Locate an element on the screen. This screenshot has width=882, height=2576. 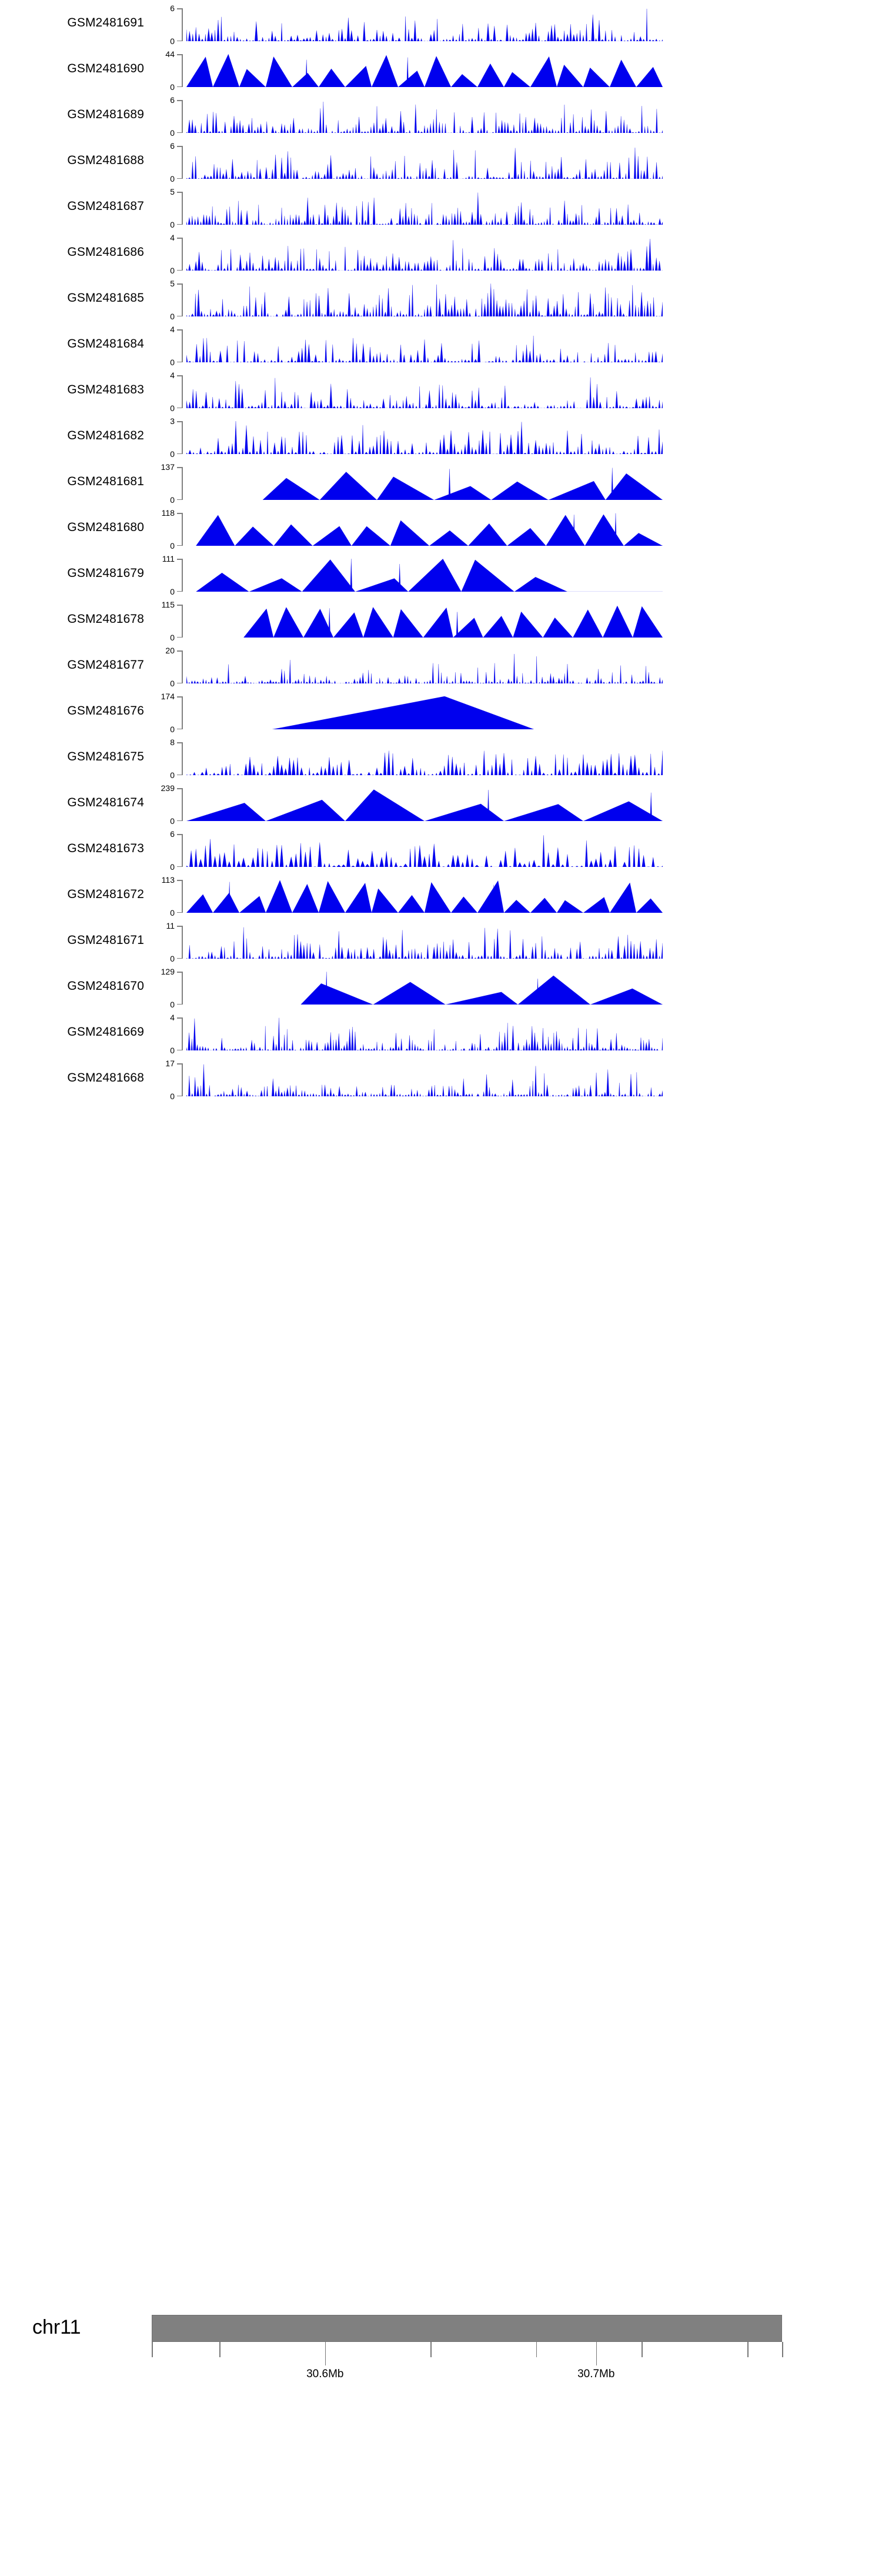
coverage-track-gsm2481689: GSM2481689 6 0 is located at coordinates (441, 115).